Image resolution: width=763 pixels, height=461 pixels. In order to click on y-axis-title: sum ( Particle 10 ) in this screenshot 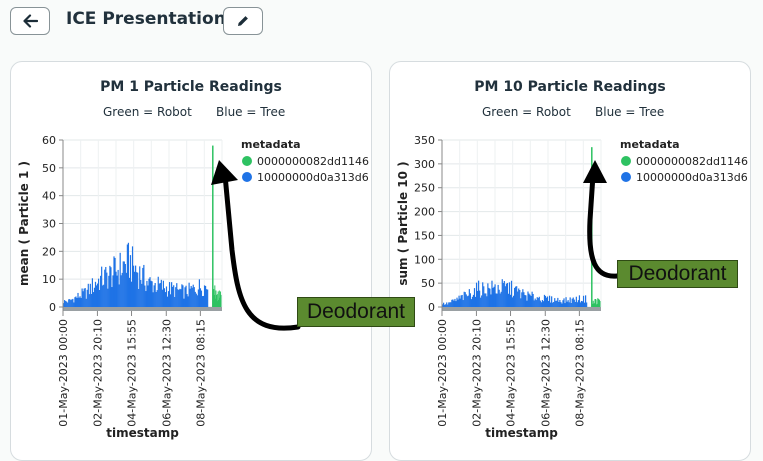, I will do `click(403, 223)`.